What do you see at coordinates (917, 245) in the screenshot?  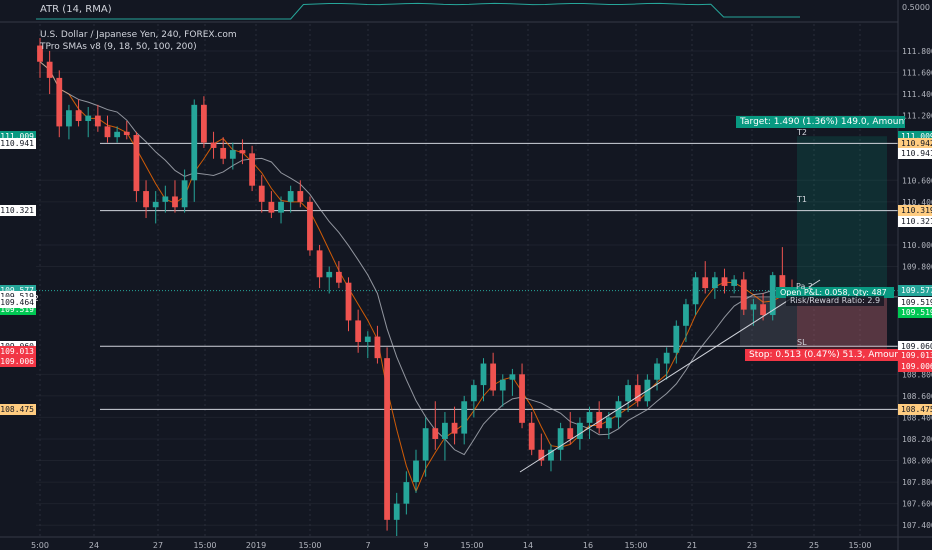 I see `y-tick-label: 110.000` at bounding box center [917, 245].